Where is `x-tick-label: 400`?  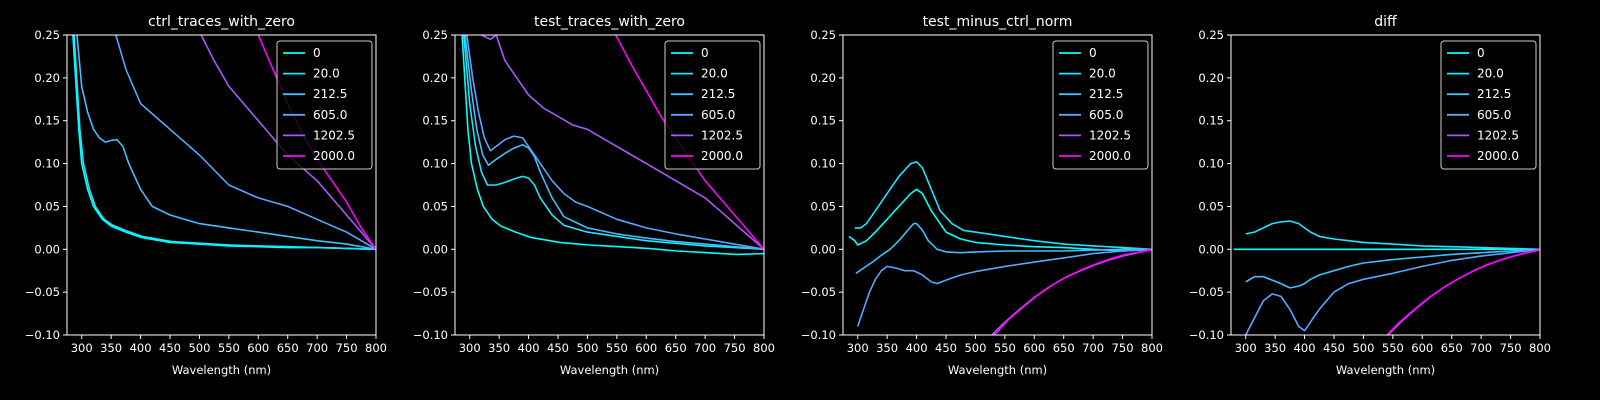 x-tick-label: 400 is located at coordinates (917, 348).